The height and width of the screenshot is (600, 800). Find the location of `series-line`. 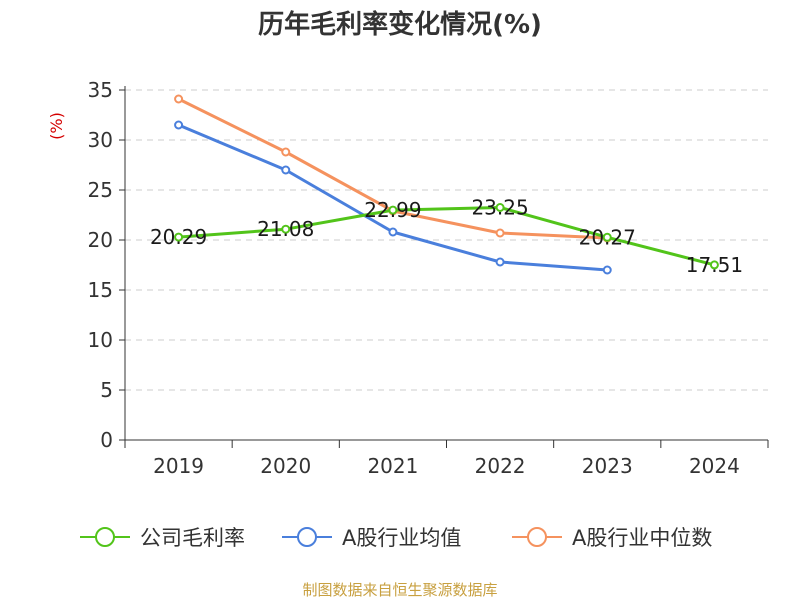

series-line is located at coordinates (446, 236).